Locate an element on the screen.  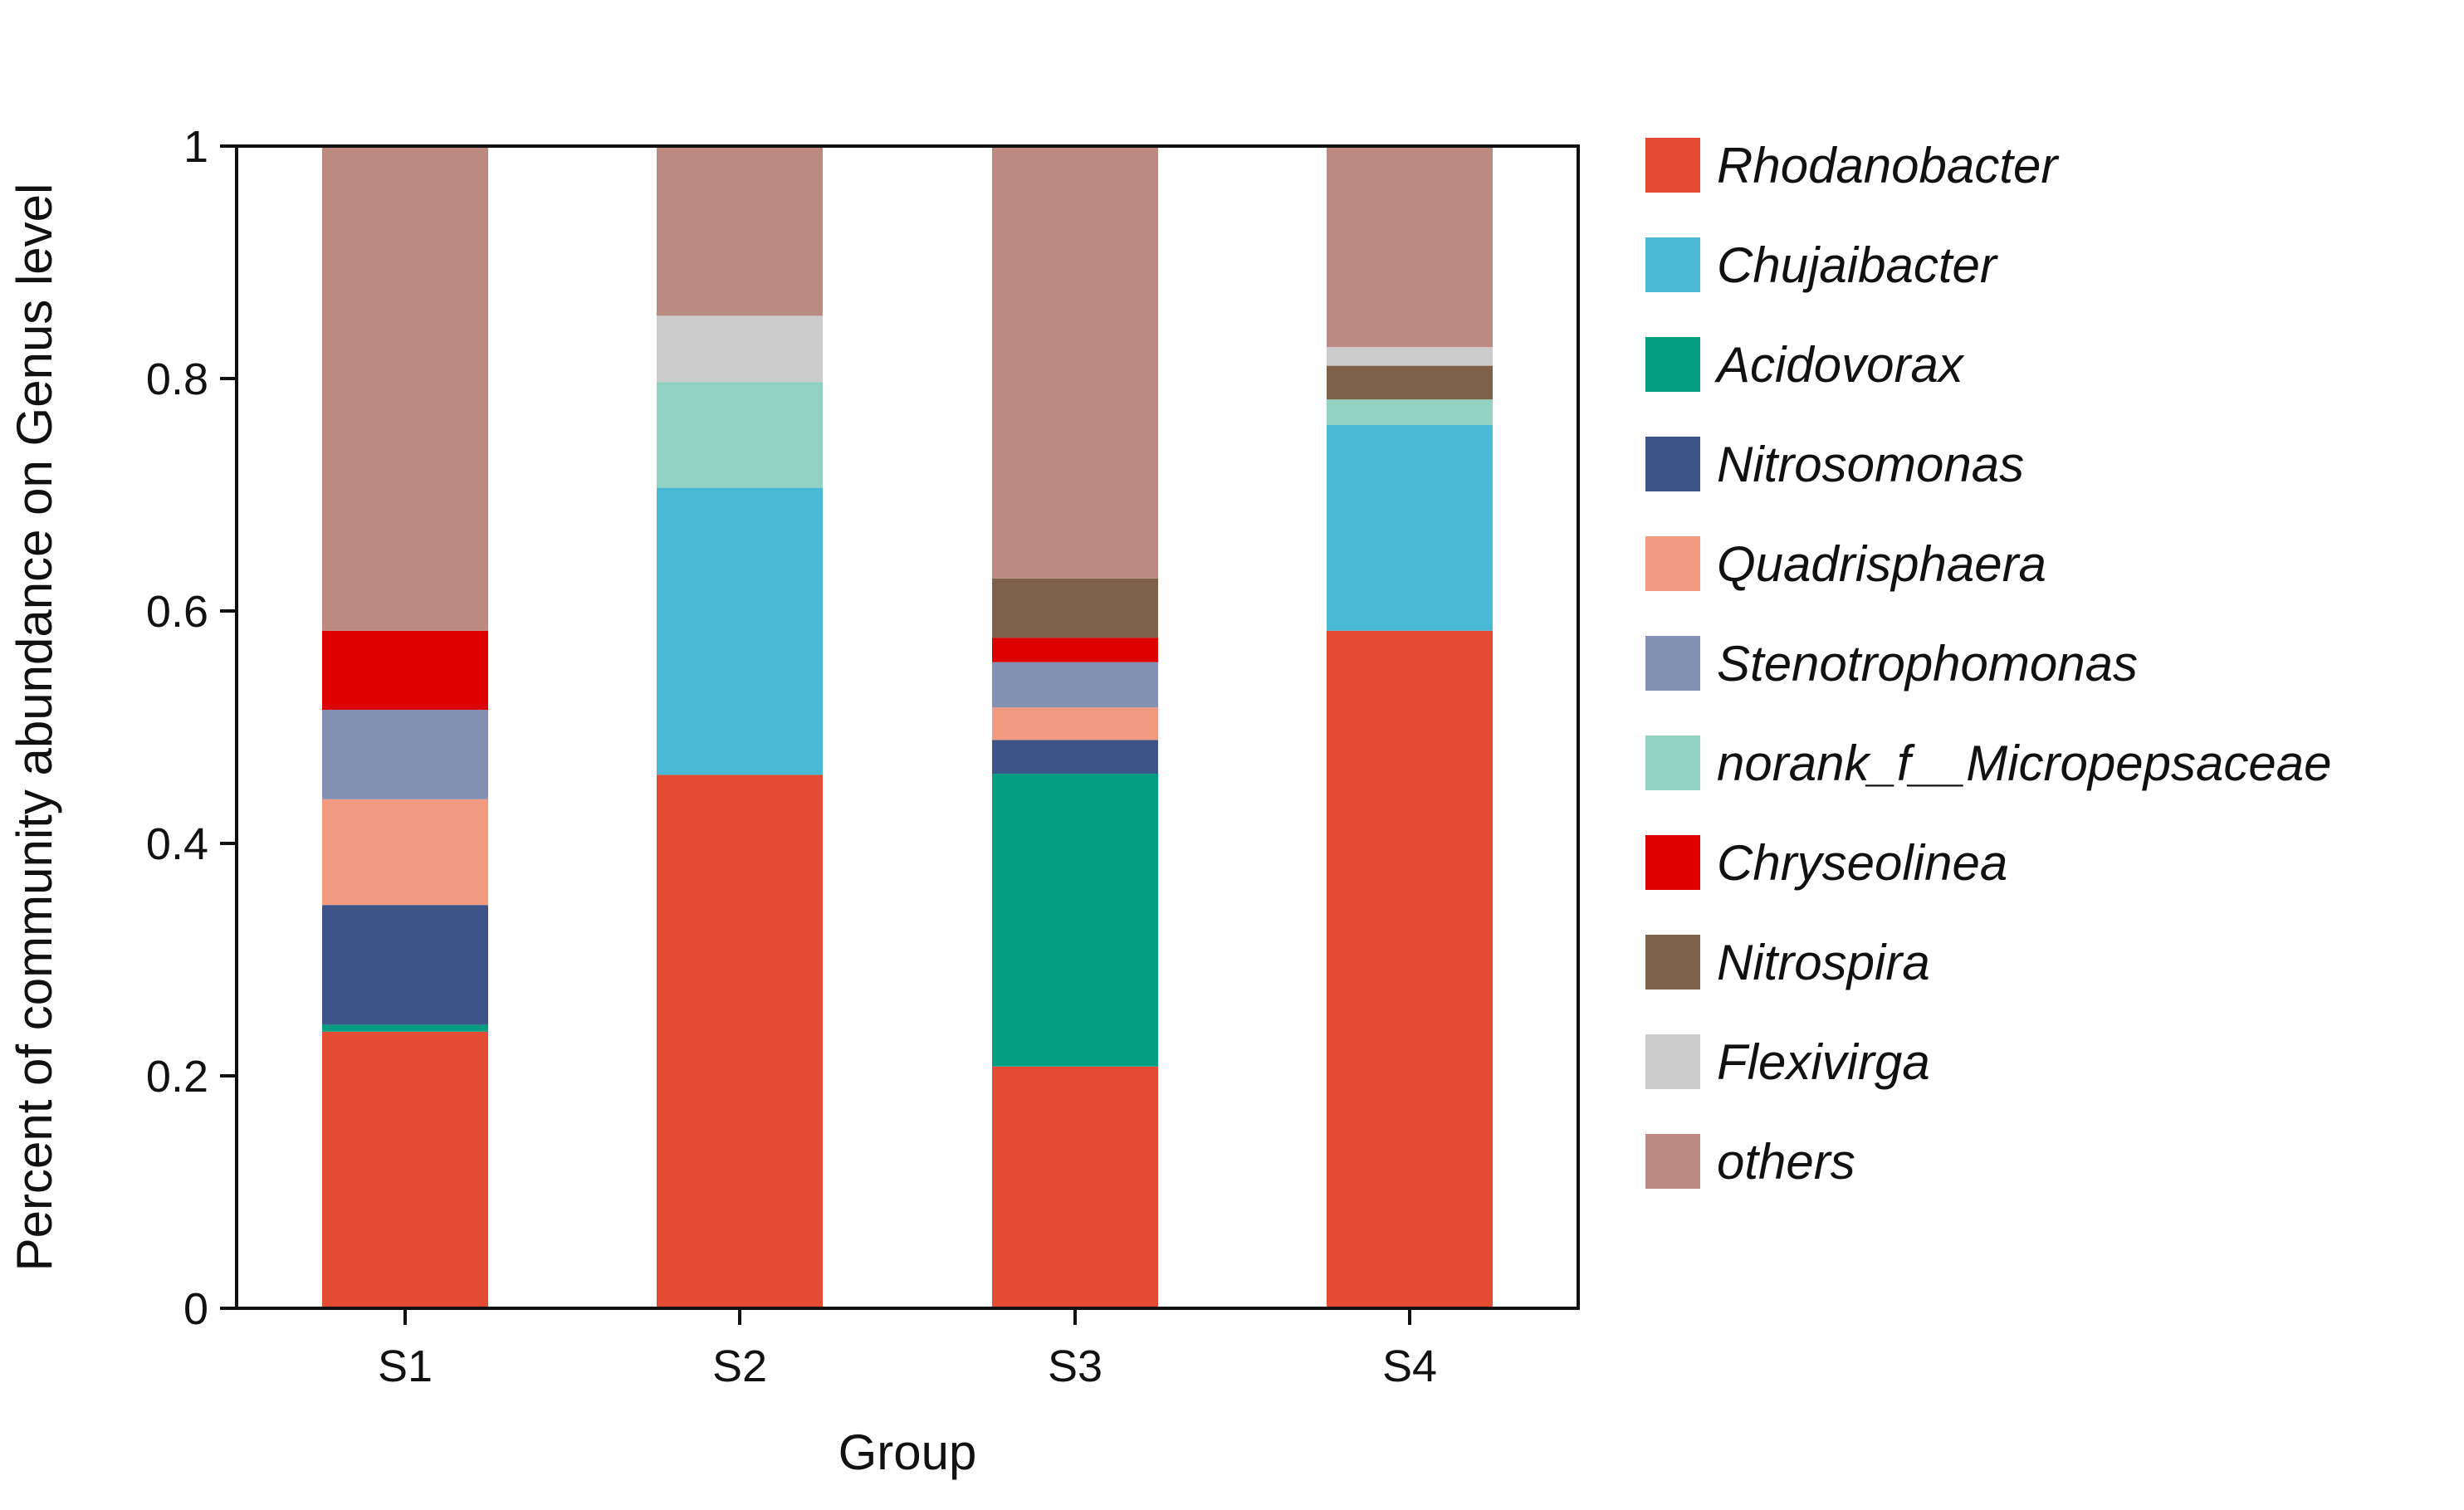
legend-label: Chryseolinea is located at coordinates (1862, 863).